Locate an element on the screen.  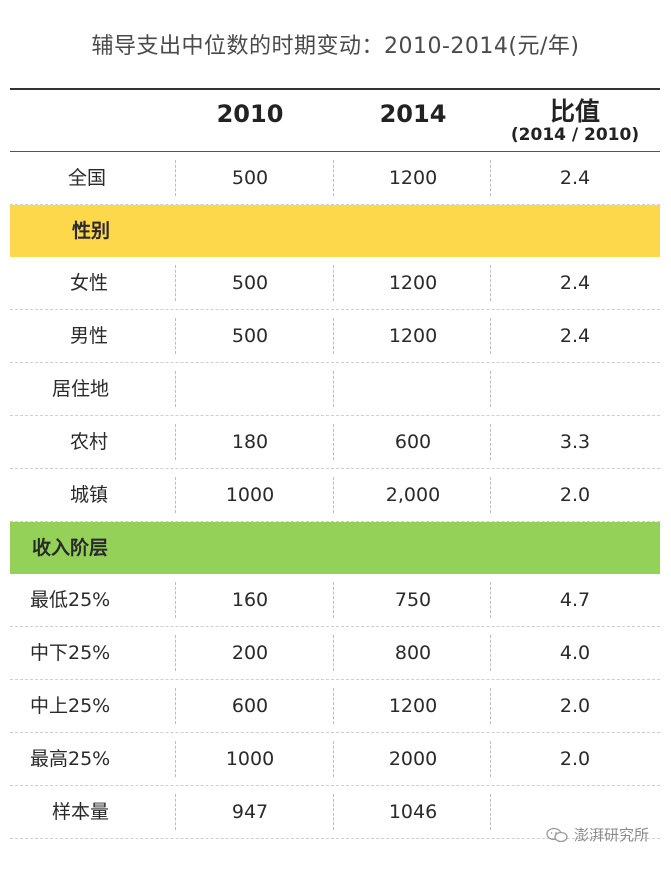
table-row: 最低25% 160 750 4.7 is located at coordinates (335, 600).